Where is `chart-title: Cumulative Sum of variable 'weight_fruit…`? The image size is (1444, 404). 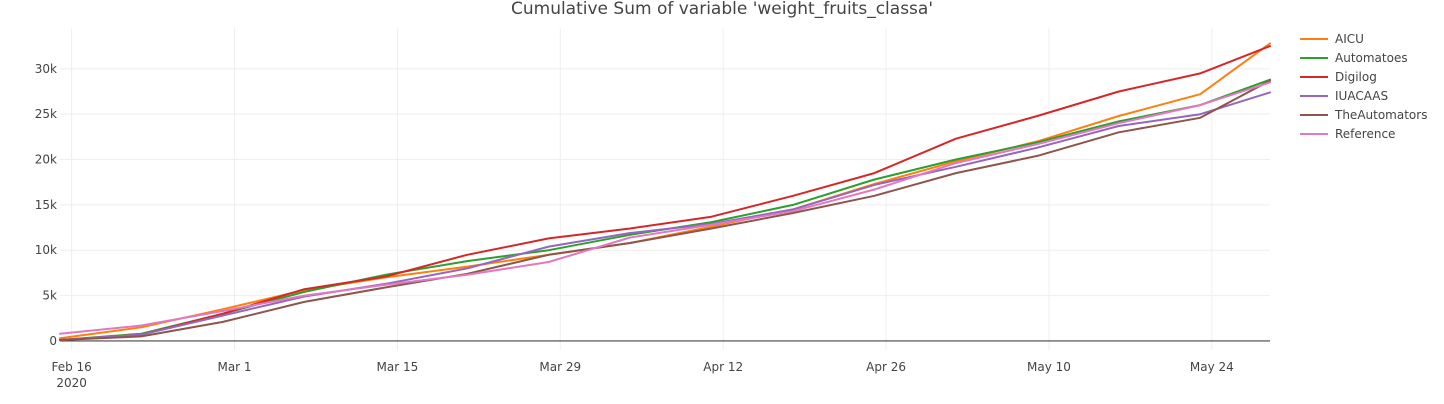 chart-title: Cumulative Sum of variable 'weight_fruit… is located at coordinates (722, 9).